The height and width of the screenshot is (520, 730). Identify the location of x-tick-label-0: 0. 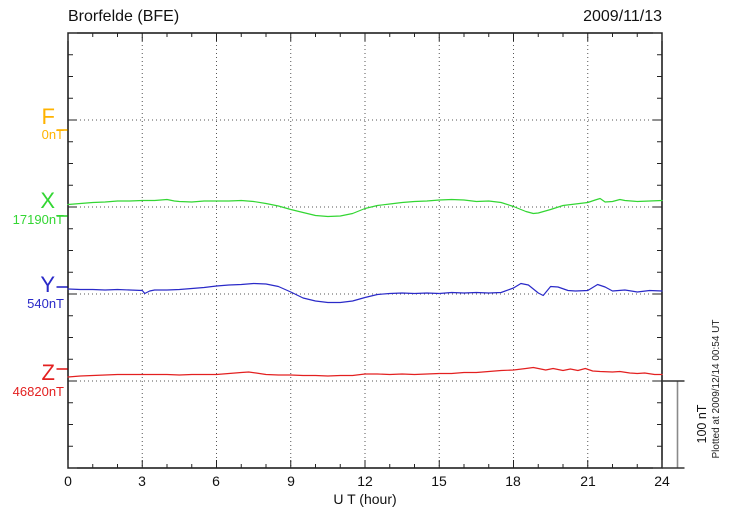
(68, 481).